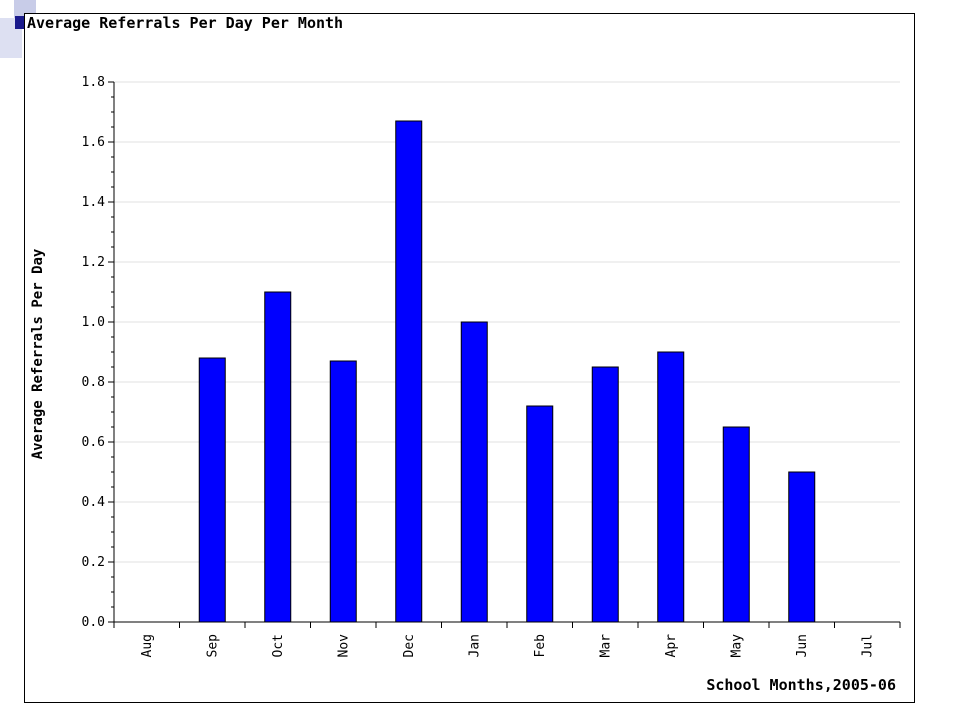 The width and height of the screenshot is (960, 720). I want to click on y-tick-label: 1.0, so click(93, 322).